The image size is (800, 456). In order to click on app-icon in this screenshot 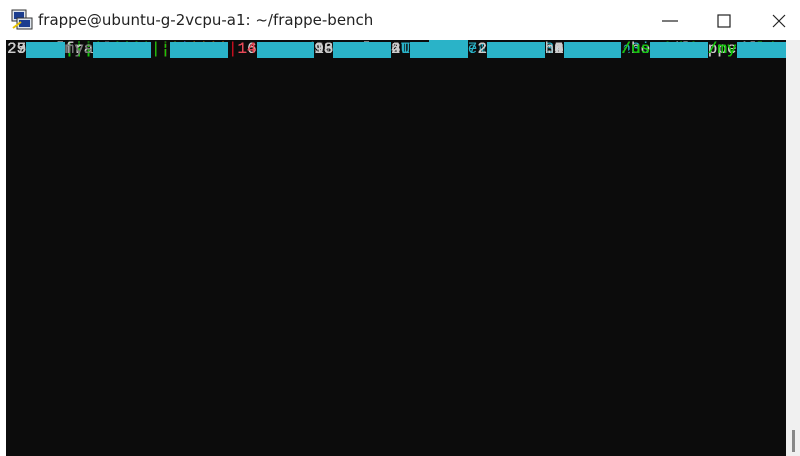, I will do `click(22, 19)`.